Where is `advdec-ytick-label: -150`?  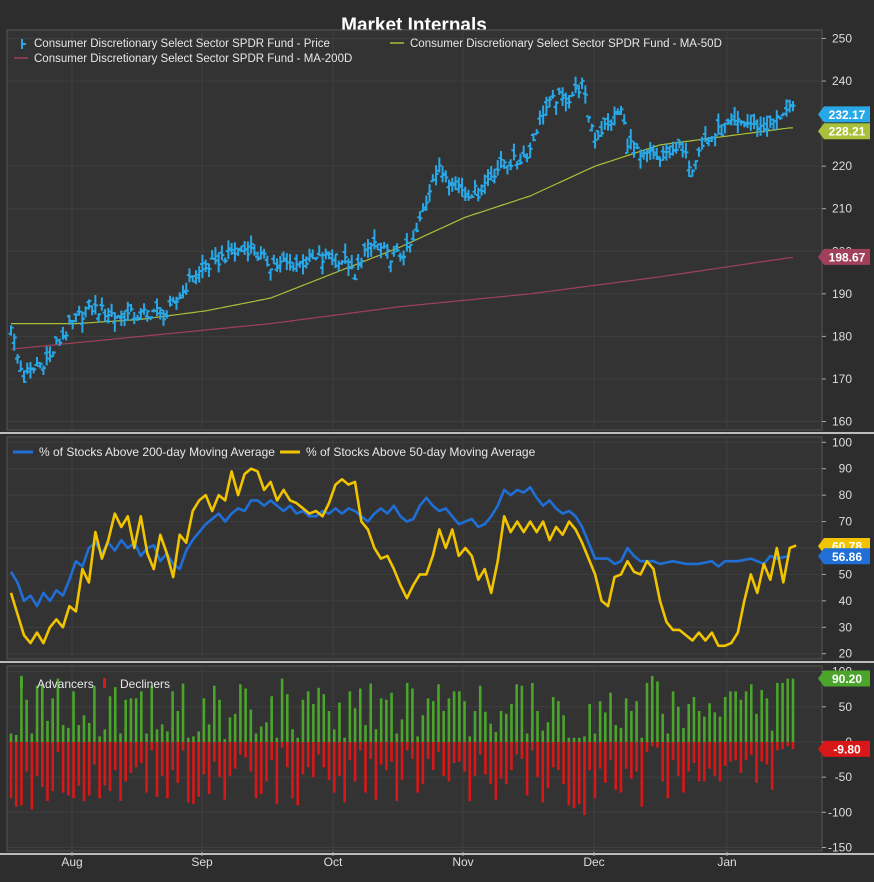 advdec-ytick-label: -150 is located at coordinates (840, 847).